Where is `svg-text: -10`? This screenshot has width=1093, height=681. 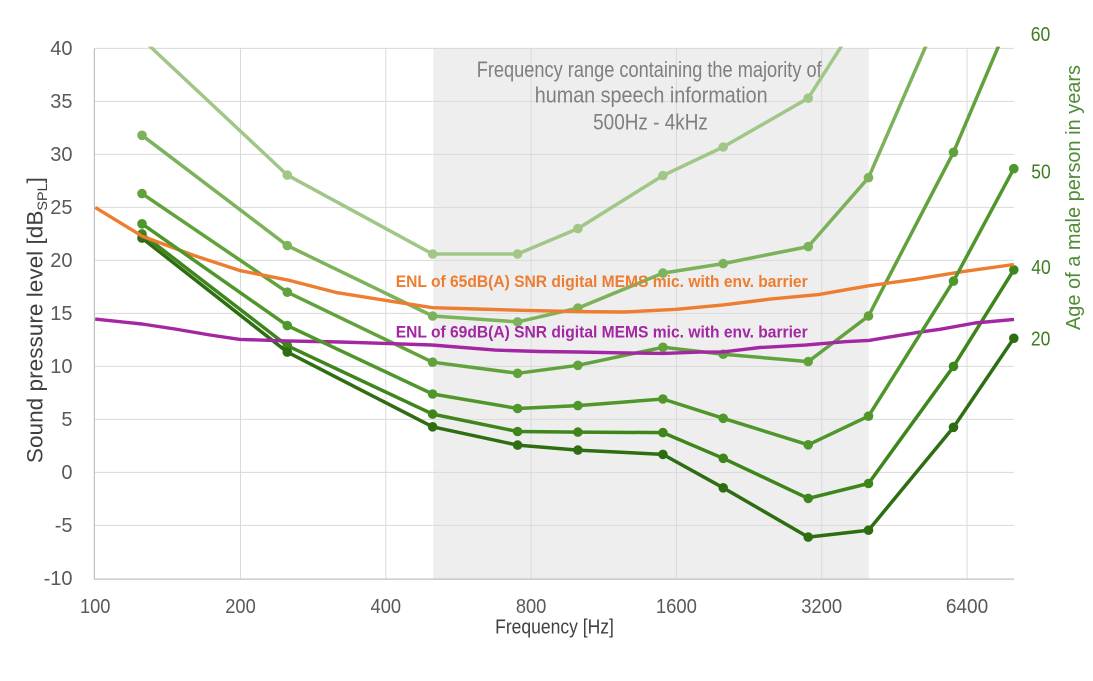
svg-text: -10 is located at coordinates (58, 579).